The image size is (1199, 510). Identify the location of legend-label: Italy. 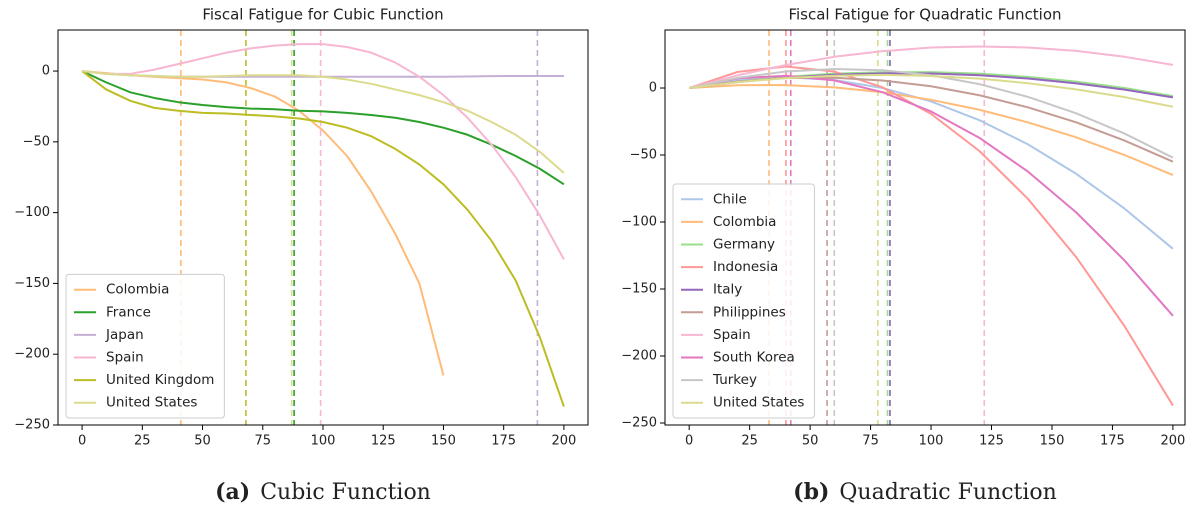
(727, 290).